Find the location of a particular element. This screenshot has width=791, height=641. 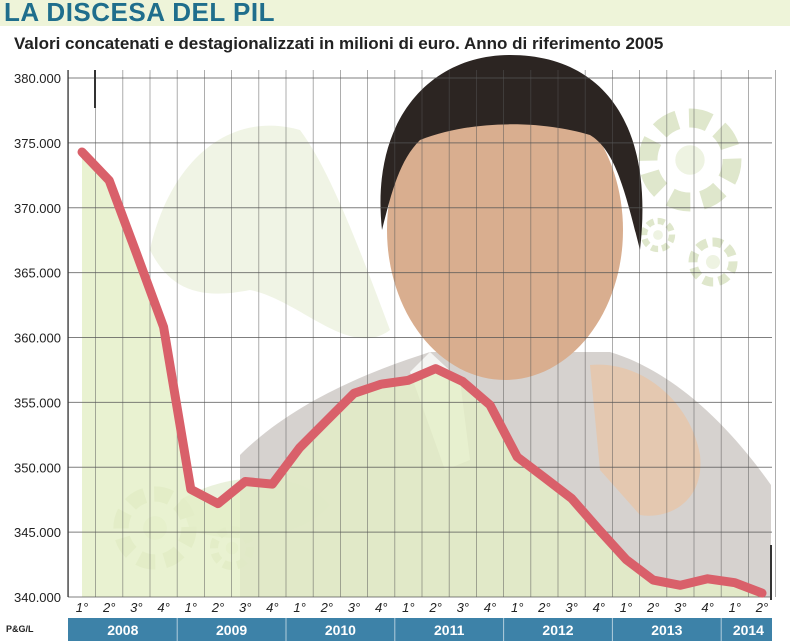

y-tick-label: 375.000 is located at coordinates (37, 143).